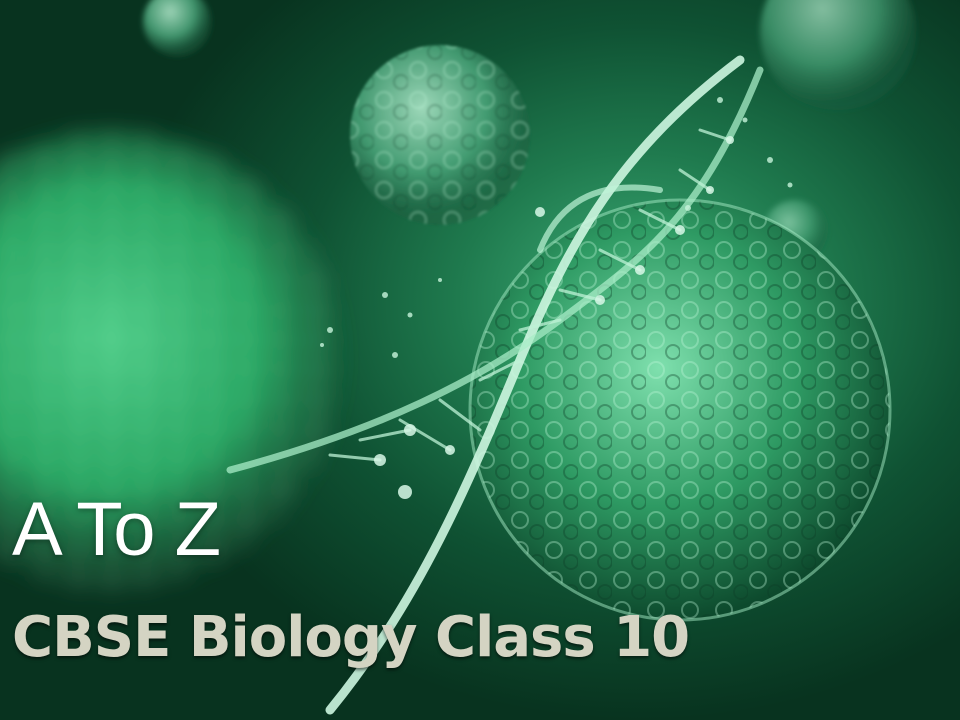 The width and height of the screenshot is (960, 720). I want to click on cell-top-right, so click(838, 132).